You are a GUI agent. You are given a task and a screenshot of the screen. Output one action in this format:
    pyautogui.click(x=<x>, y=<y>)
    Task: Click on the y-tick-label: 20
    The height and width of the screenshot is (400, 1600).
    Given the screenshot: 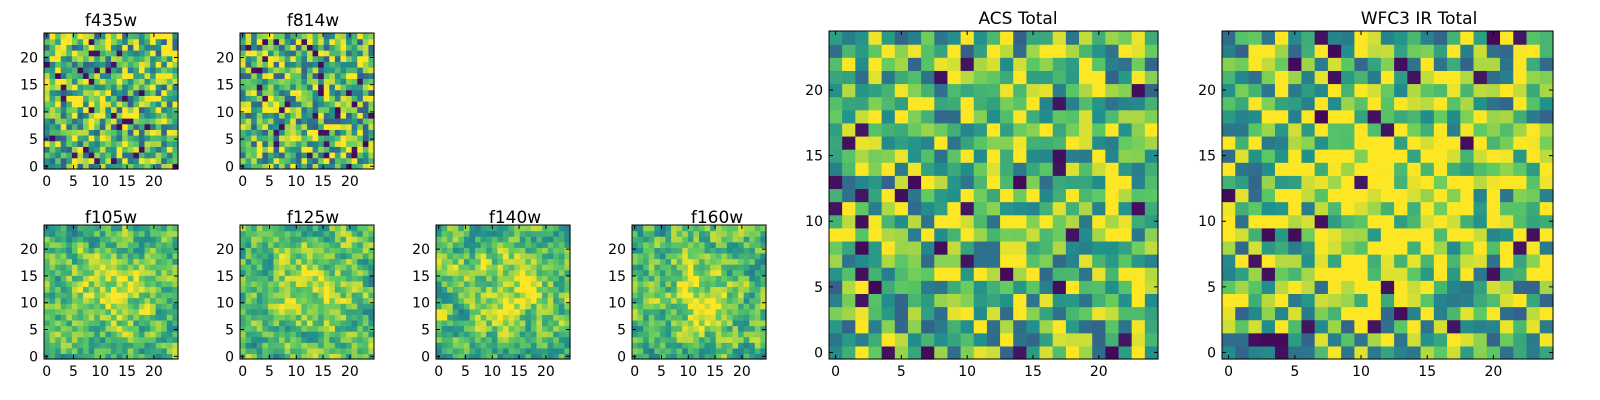 What is the action you would take?
    pyautogui.click(x=29, y=250)
    